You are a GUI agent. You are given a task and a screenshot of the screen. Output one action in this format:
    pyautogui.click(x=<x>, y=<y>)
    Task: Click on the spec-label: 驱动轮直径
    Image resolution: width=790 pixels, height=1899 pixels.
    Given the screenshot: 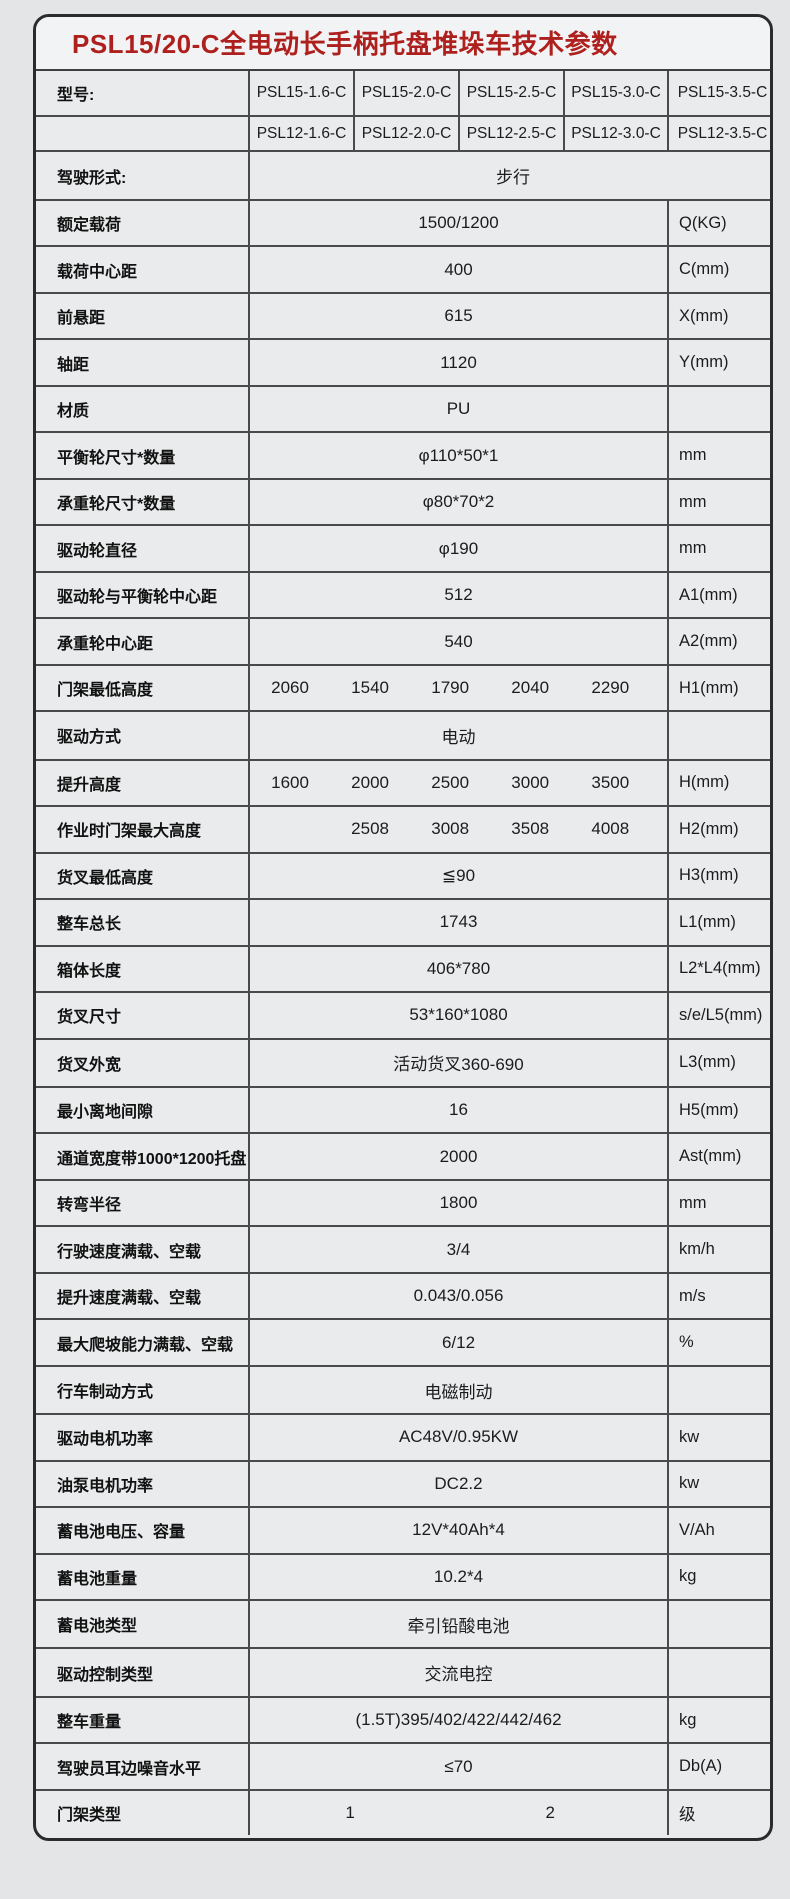 What is the action you would take?
    pyautogui.click(x=143, y=549)
    